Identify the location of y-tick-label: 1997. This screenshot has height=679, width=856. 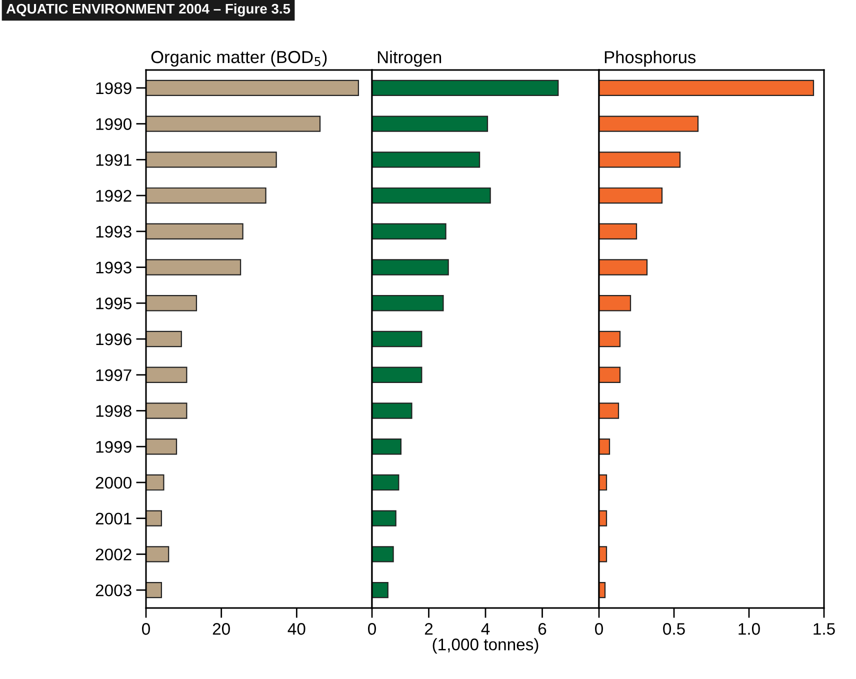
(114, 375).